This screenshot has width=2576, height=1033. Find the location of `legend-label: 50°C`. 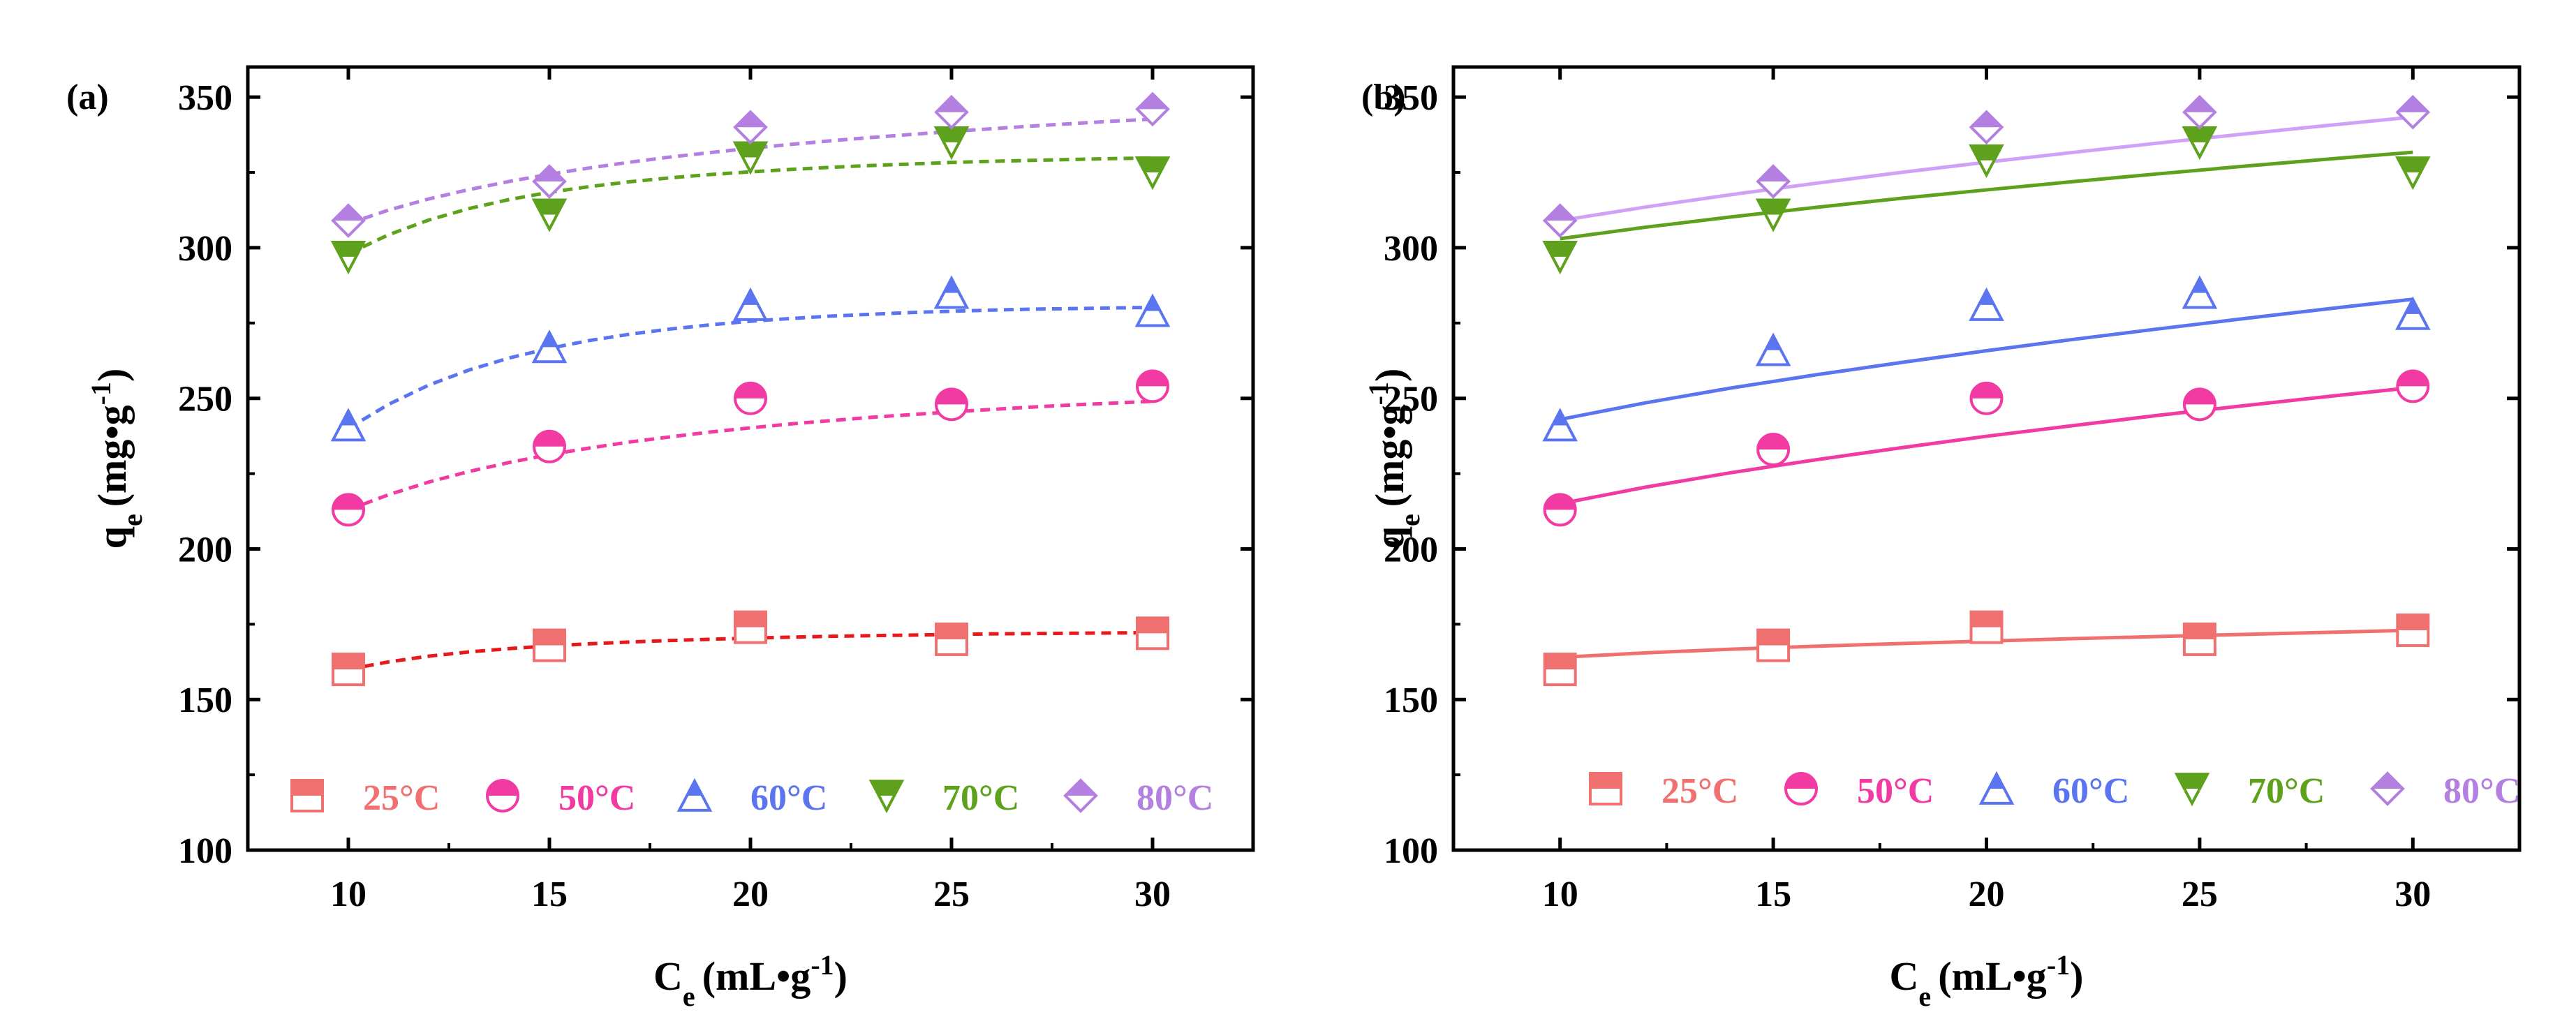

legend-label: 50°C is located at coordinates (1895, 791).